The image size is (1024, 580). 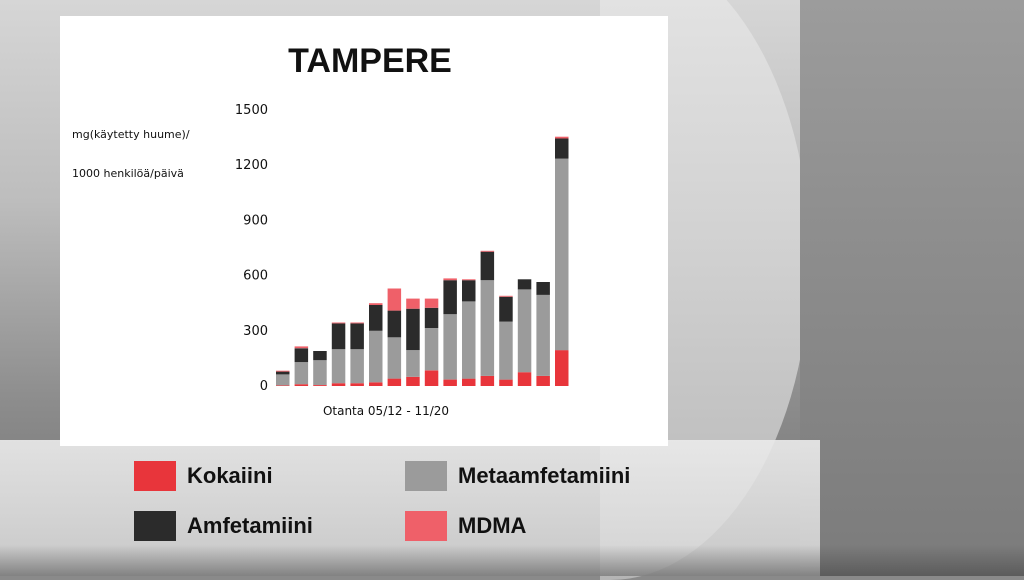 I want to click on legend-swatch-metaamfetamiini, so click(x=426, y=476).